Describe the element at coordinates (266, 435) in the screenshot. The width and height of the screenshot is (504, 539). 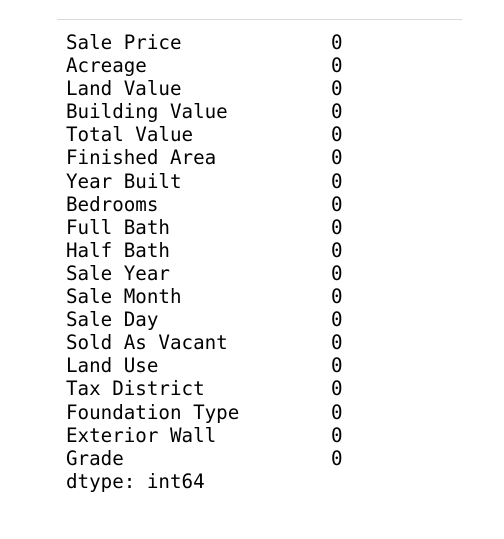
I see `series-row: Exterior Wall 0` at that location.